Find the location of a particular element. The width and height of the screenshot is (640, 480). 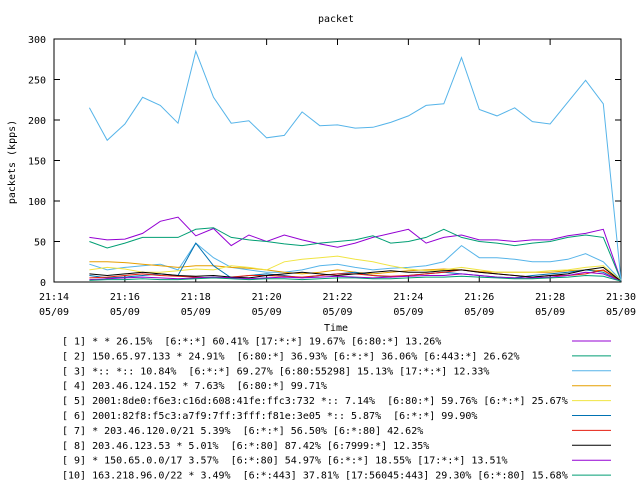

x-tick-label: 21:20 is located at coordinates (267, 297).